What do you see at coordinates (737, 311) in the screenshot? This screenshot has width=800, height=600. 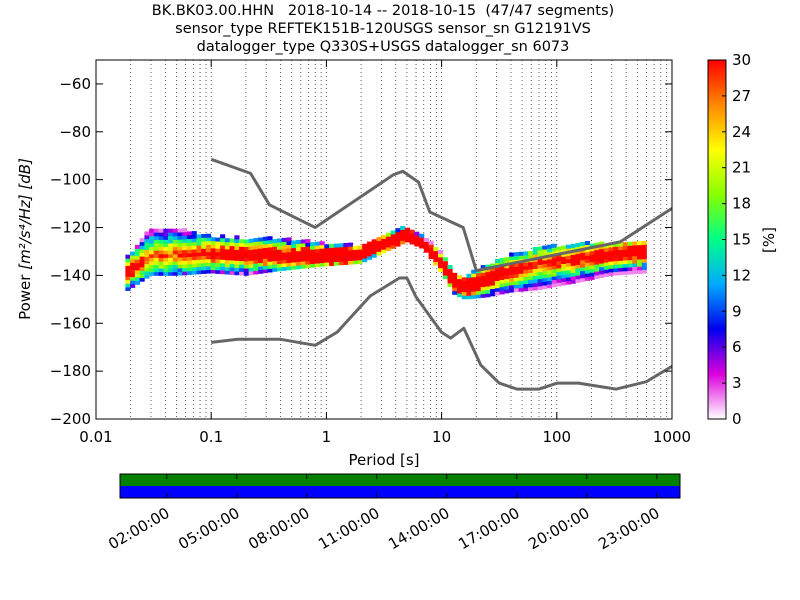 I see `colorbar-tick-label: 9` at bounding box center [737, 311].